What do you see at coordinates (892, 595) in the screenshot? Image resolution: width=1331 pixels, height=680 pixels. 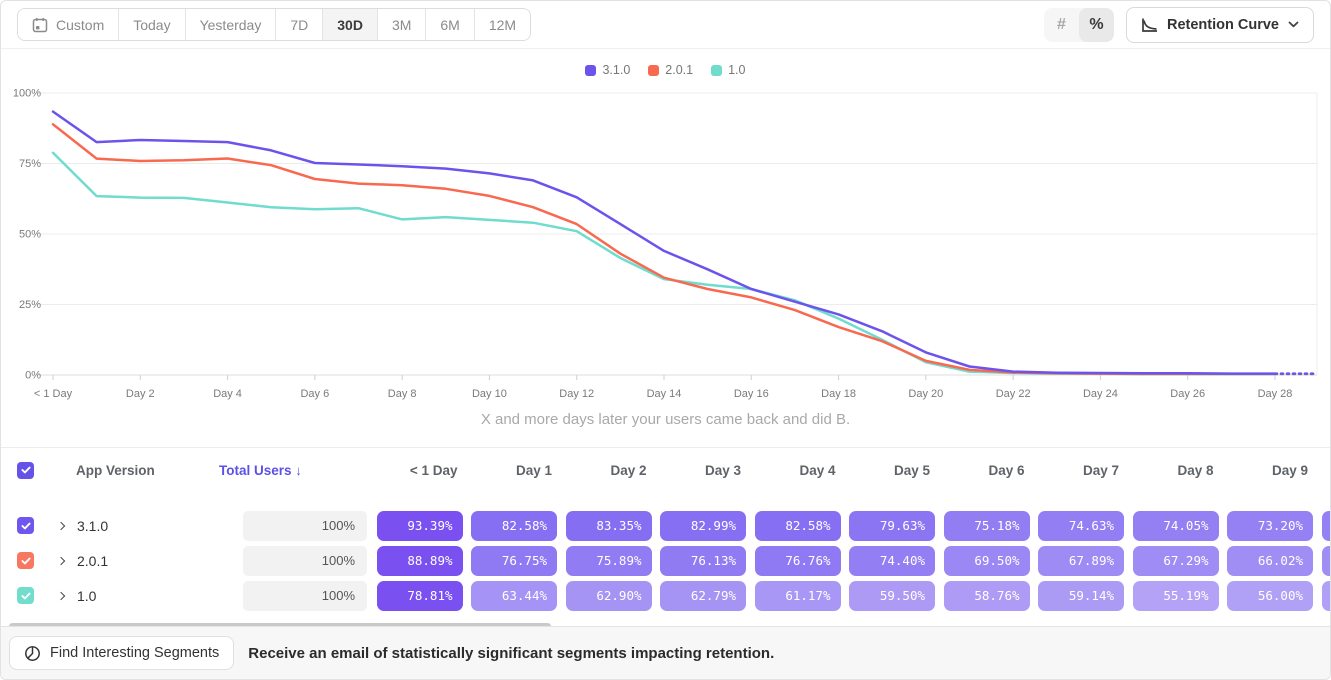 I see `retention-cell: 59.50%` at bounding box center [892, 595].